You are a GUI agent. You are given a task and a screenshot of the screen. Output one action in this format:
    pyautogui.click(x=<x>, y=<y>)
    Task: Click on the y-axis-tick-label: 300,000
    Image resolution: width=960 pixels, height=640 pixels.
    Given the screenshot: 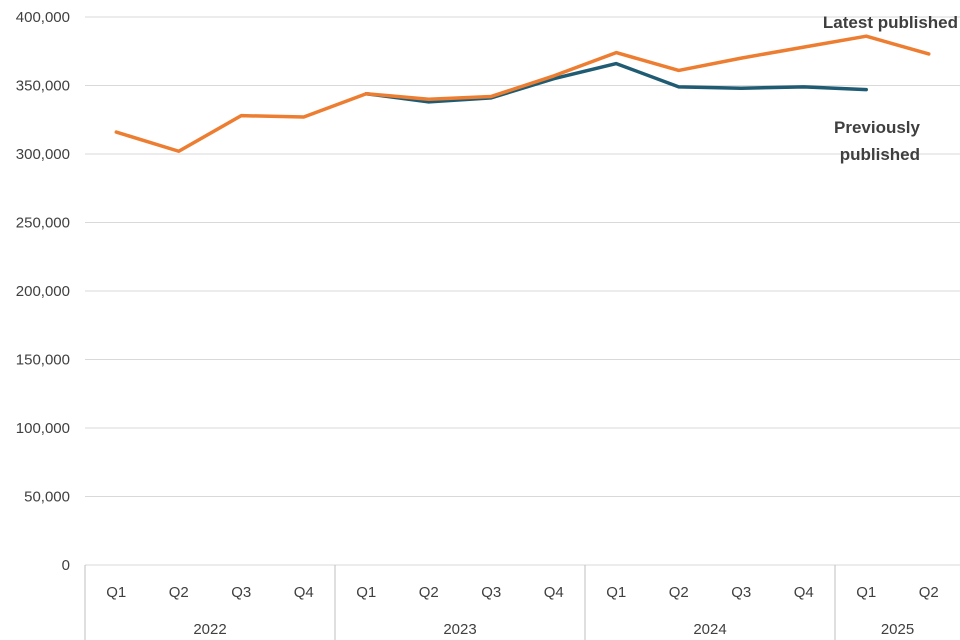 What is the action you would take?
    pyautogui.click(x=43, y=154)
    